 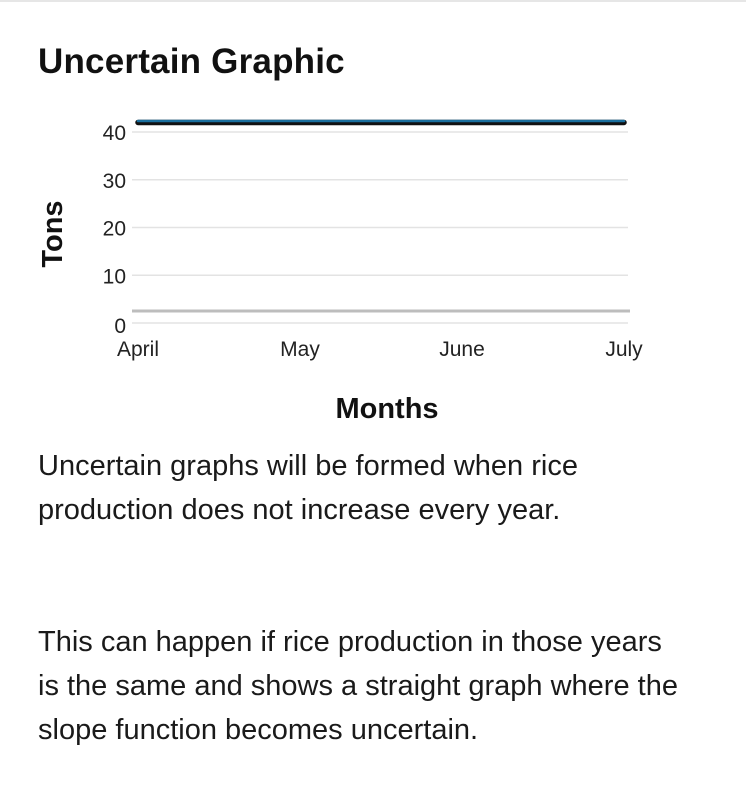 I want to click on y-axis-label: Tons, so click(x=53, y=233).